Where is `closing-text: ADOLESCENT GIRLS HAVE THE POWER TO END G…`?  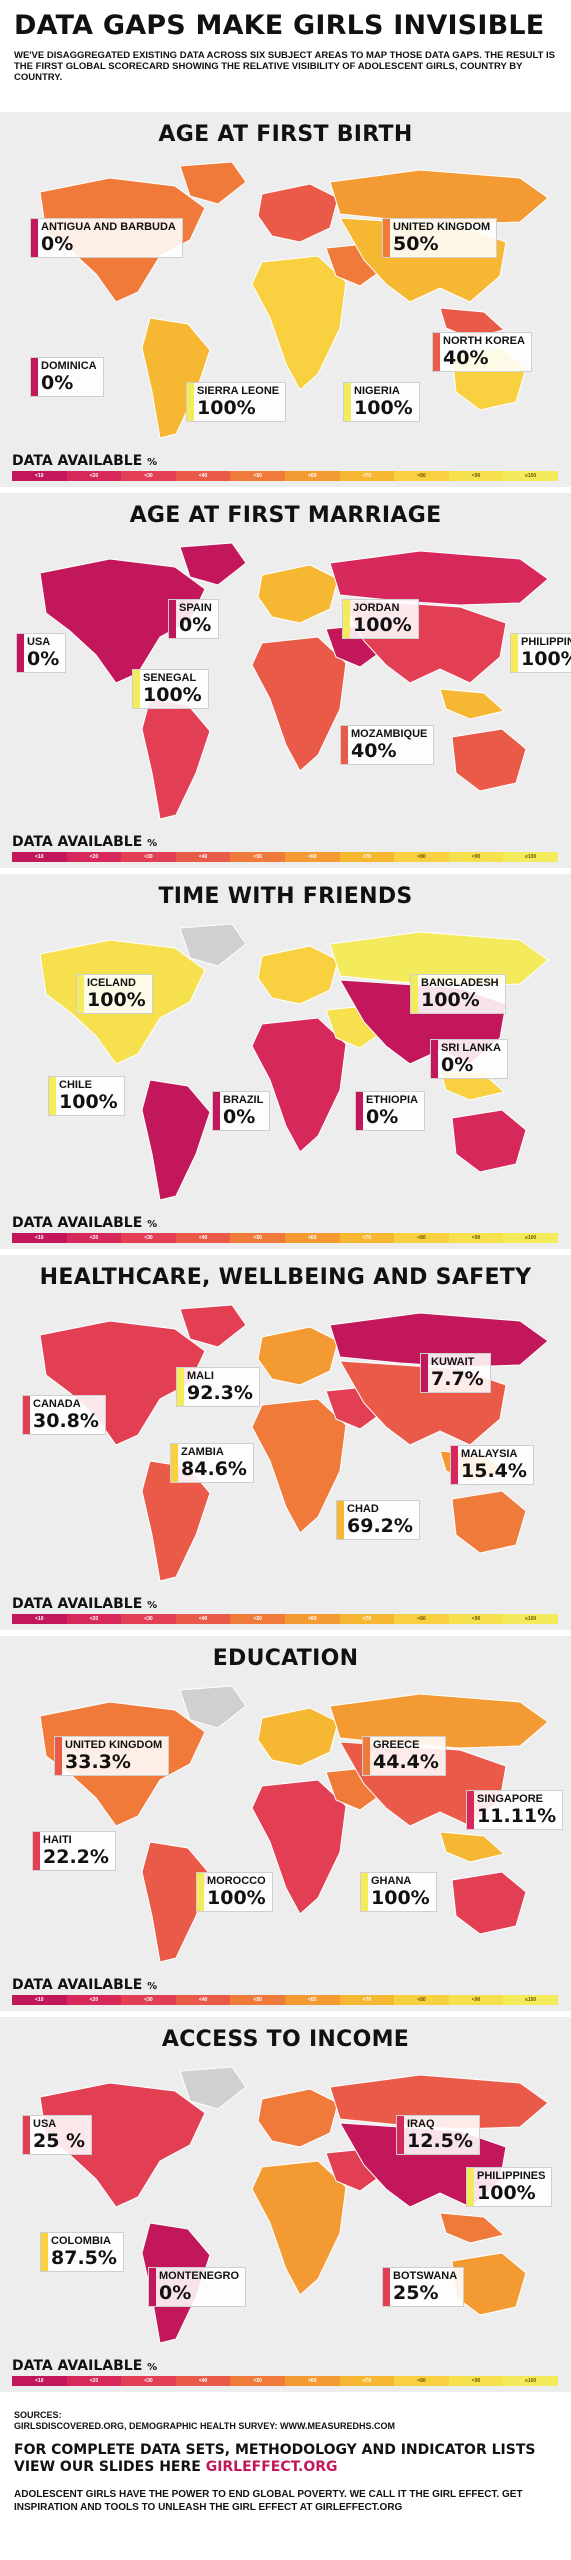
closing-text: ADOLESCENT GIRLS HAVE THE POWER TO END G… is located at coordinates (268, 2501).